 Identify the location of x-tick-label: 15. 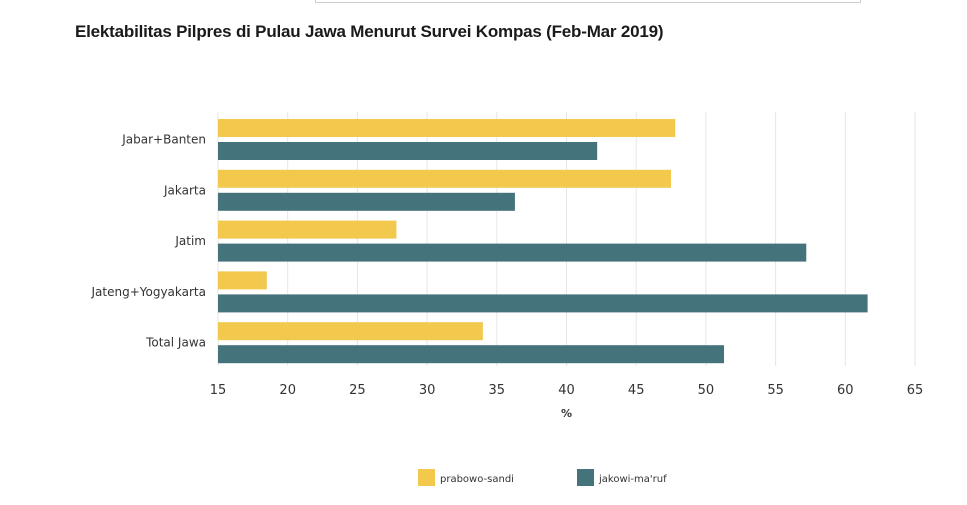
(218, 390).